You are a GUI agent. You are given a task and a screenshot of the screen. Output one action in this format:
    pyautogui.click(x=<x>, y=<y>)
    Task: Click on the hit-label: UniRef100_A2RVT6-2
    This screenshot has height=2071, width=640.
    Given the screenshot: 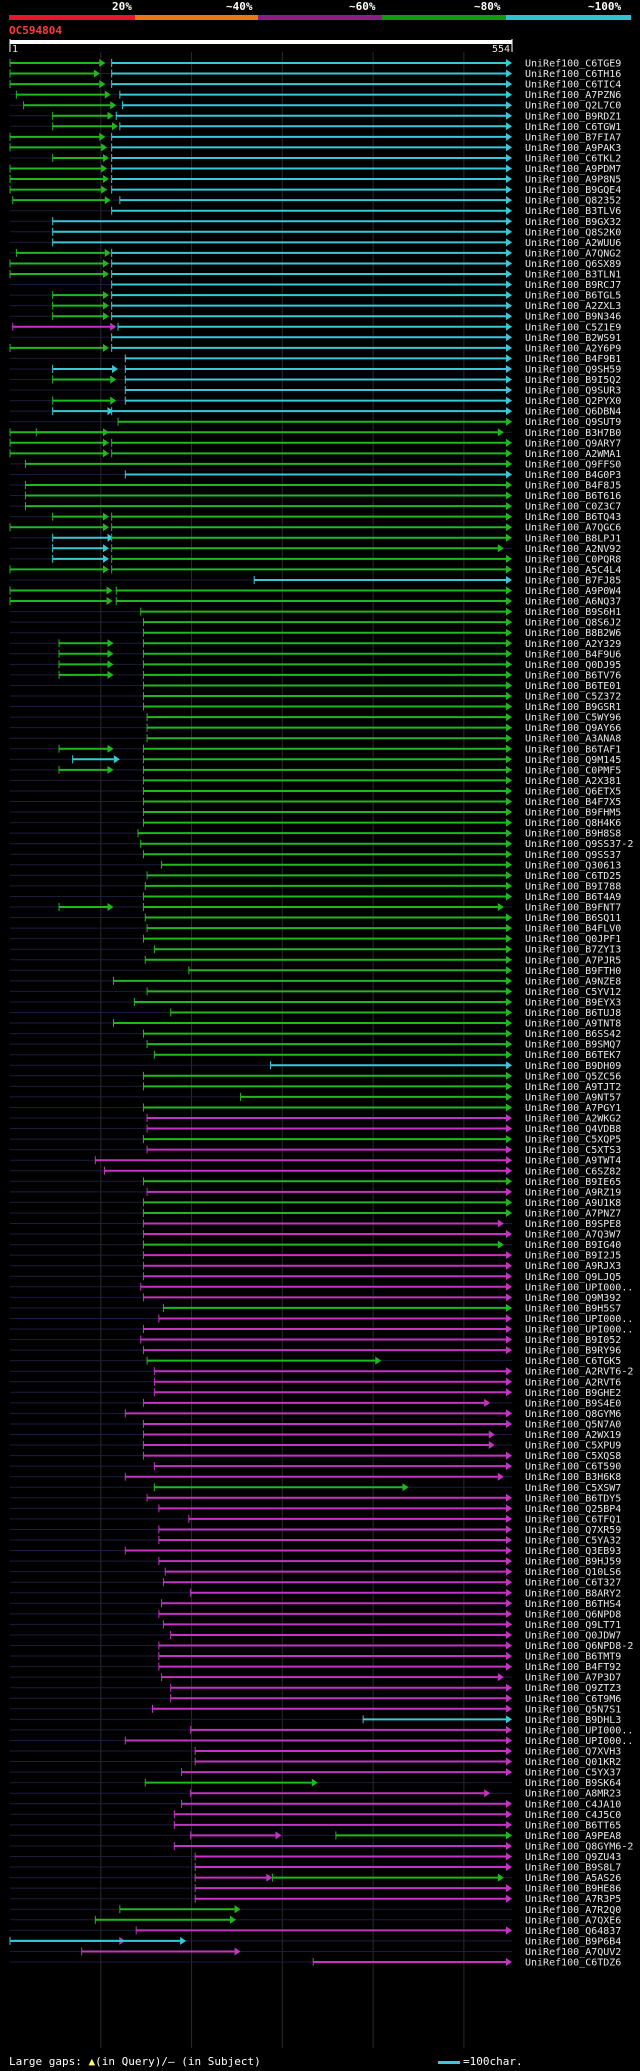 What is the action you would take?
    pyautogui.click(x=579, y=1372)
    